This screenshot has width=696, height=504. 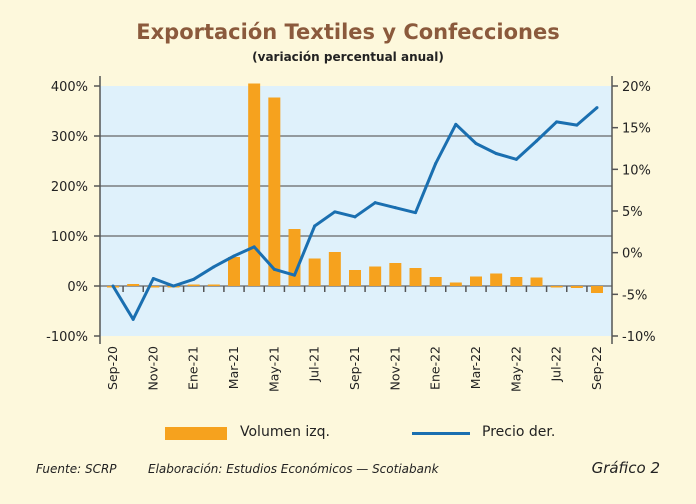 I want to click on x-tick-label: Sep-21, so click(x=354, y=368).